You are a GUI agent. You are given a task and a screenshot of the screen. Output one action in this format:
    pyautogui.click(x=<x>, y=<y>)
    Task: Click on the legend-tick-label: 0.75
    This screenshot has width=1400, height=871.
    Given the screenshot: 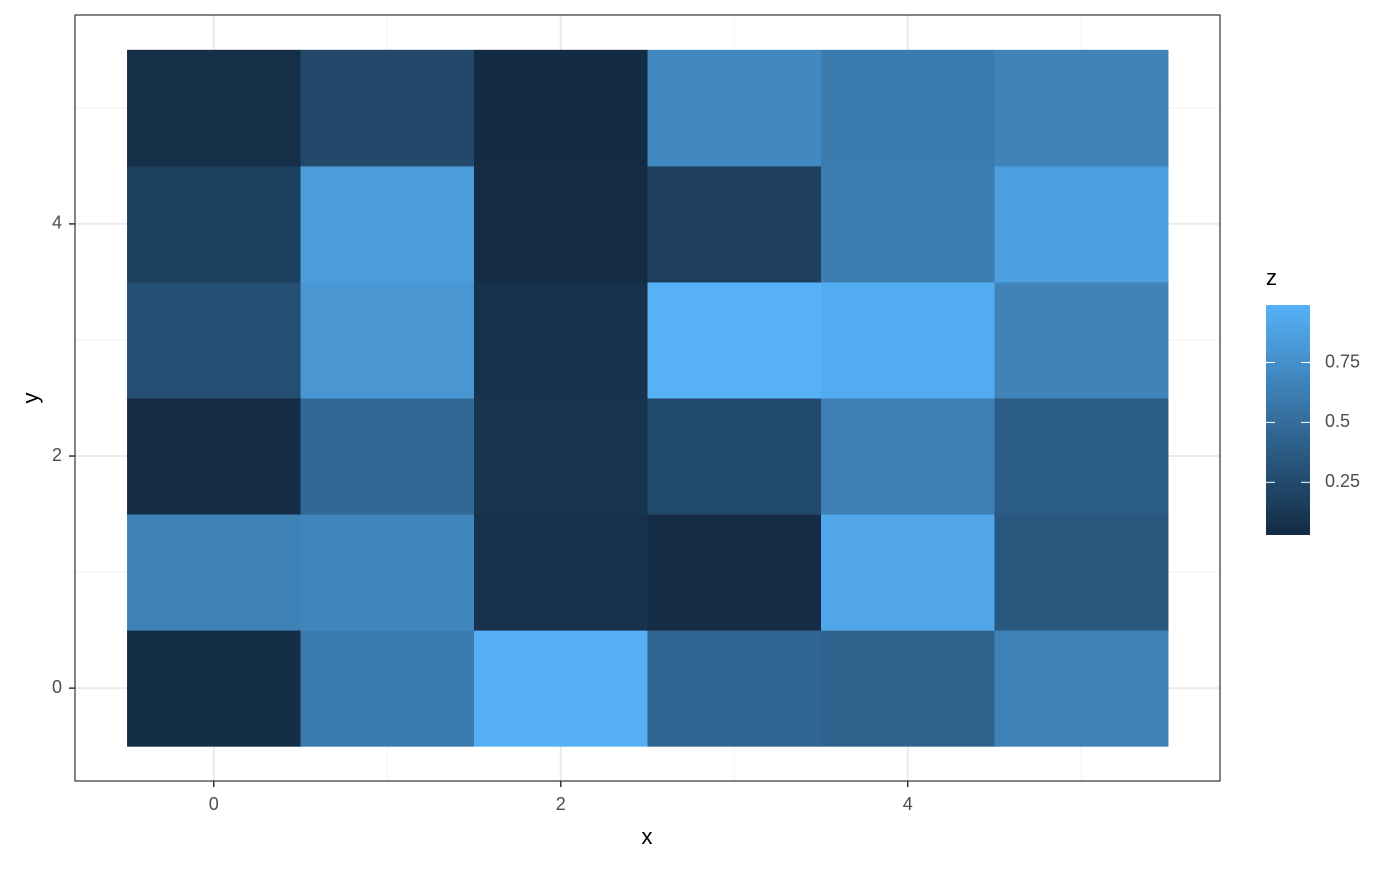 What is the action you would take?
    pyautogui.click(x=1342, y=361)
    